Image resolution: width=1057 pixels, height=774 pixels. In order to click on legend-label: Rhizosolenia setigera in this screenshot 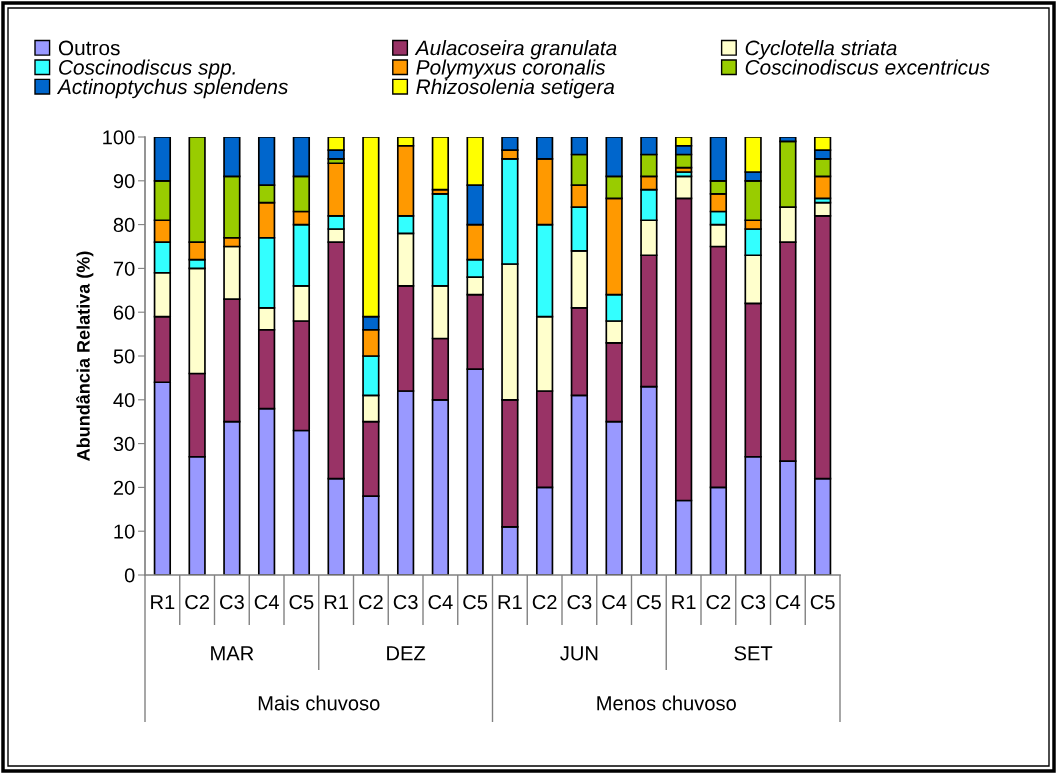, I will do `click(515, 88)`.